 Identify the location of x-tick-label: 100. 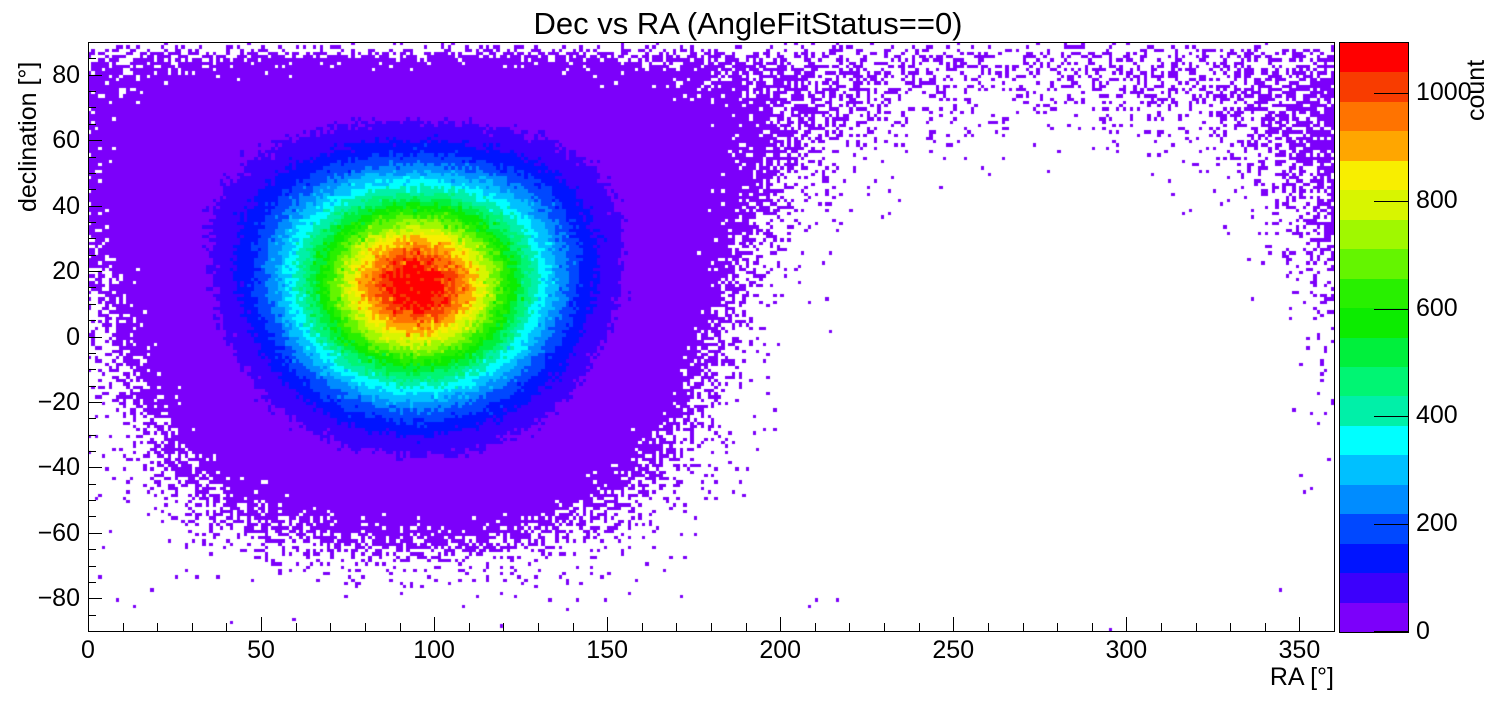
(434, 650).